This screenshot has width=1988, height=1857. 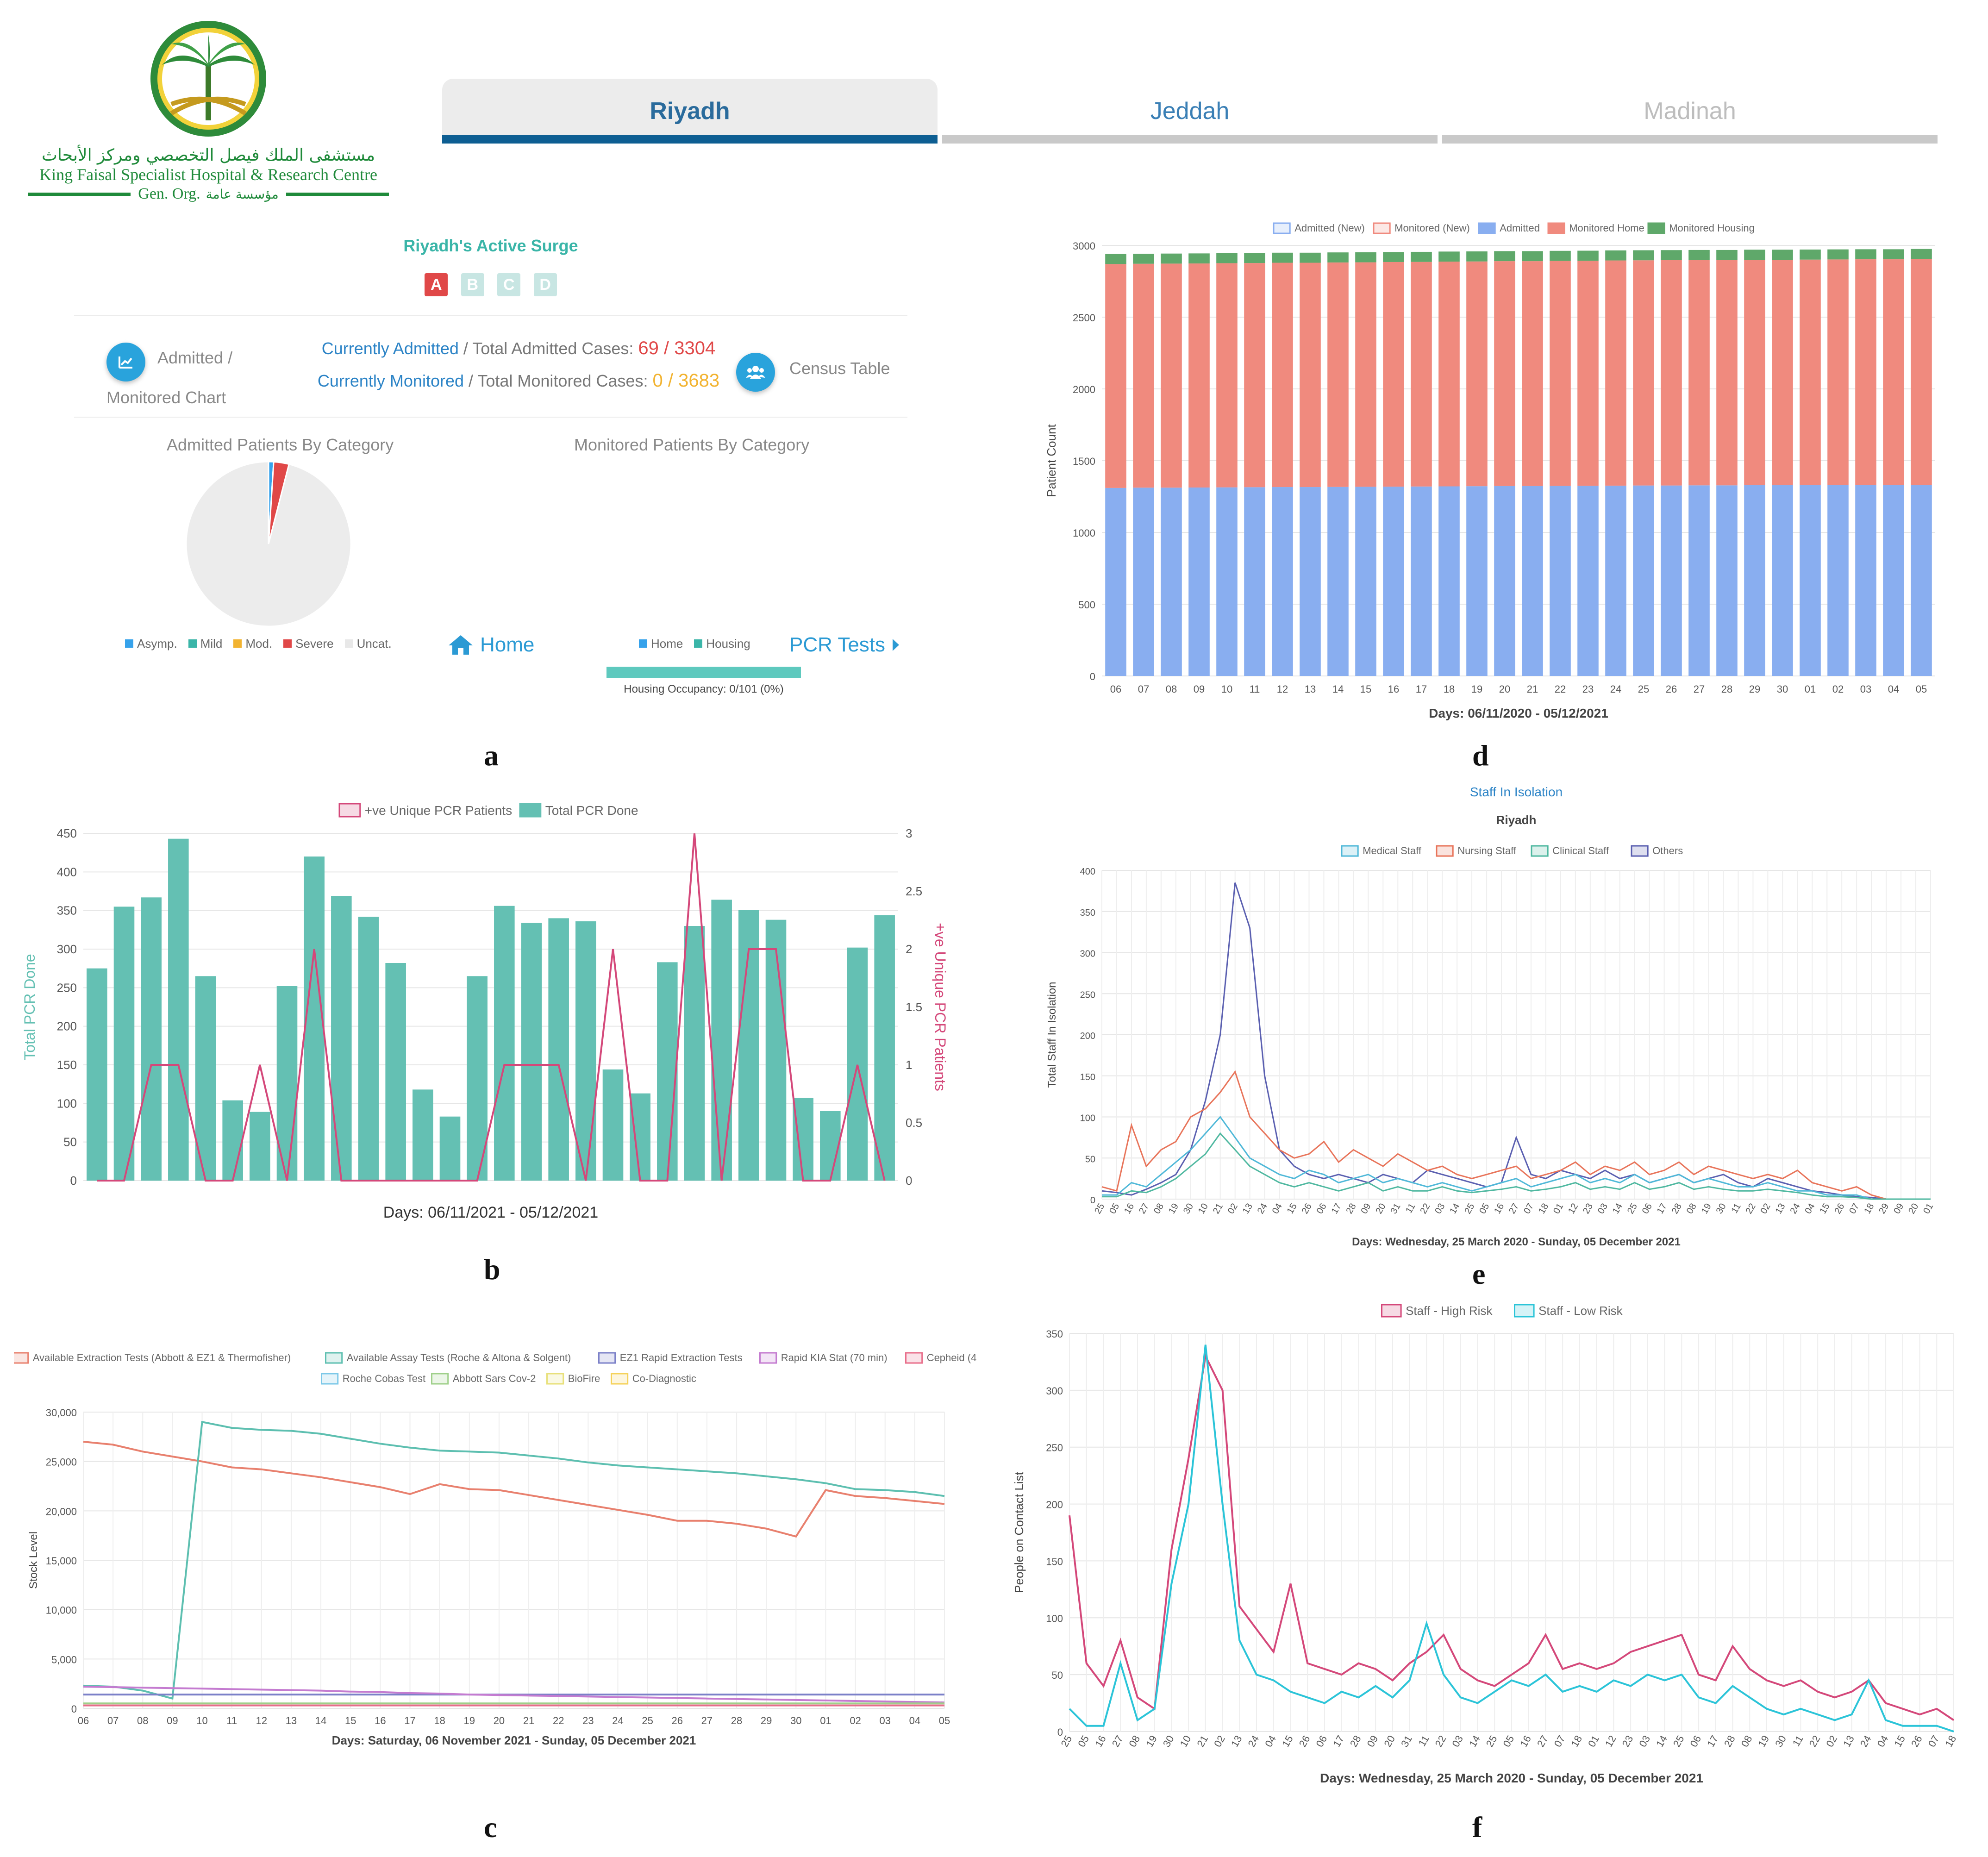 What do you see at coordinates (846, 645) in the screenshot?
I see `pcr-tests-link: PCR Tests` at bounding box center [846, 645].